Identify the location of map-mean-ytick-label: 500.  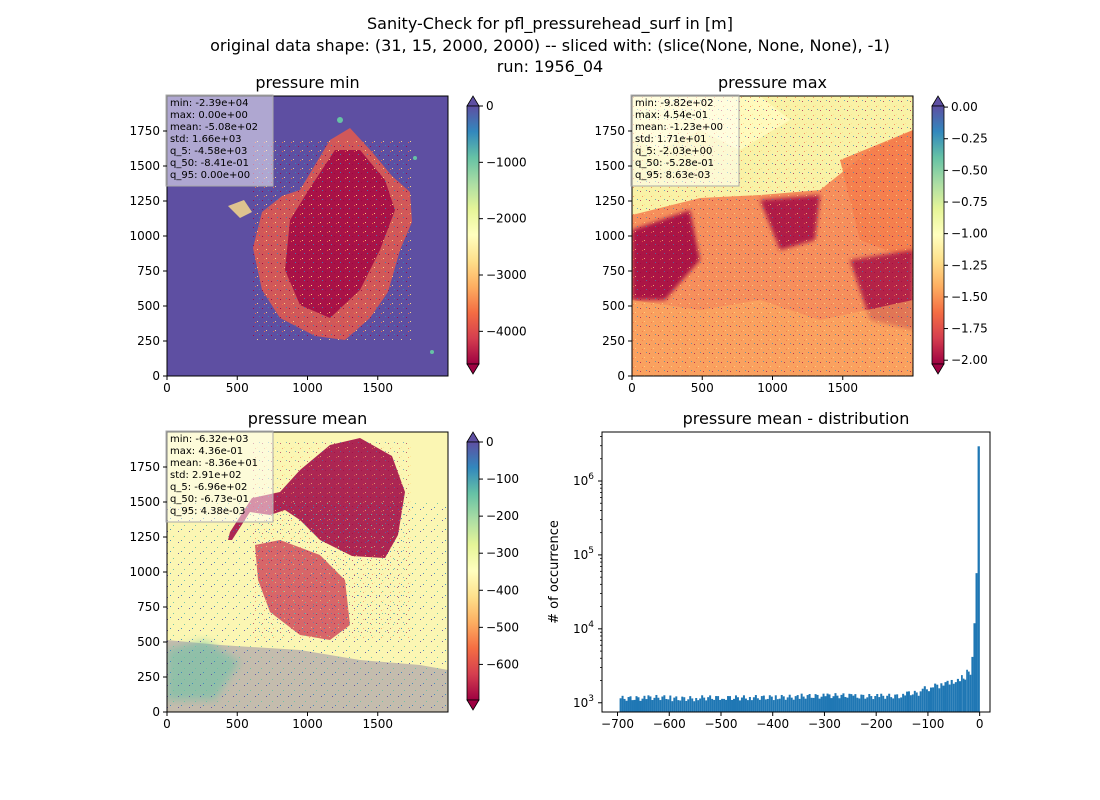
(148, 642).